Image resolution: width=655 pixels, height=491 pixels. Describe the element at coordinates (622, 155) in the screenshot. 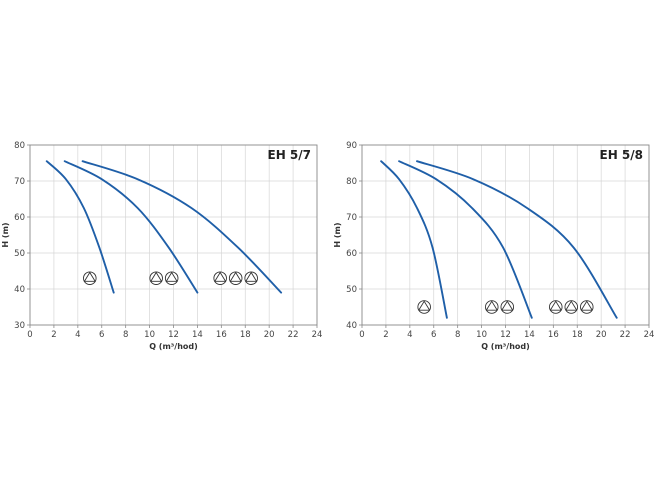

I see `chart-title: EH 5/8` at that location.